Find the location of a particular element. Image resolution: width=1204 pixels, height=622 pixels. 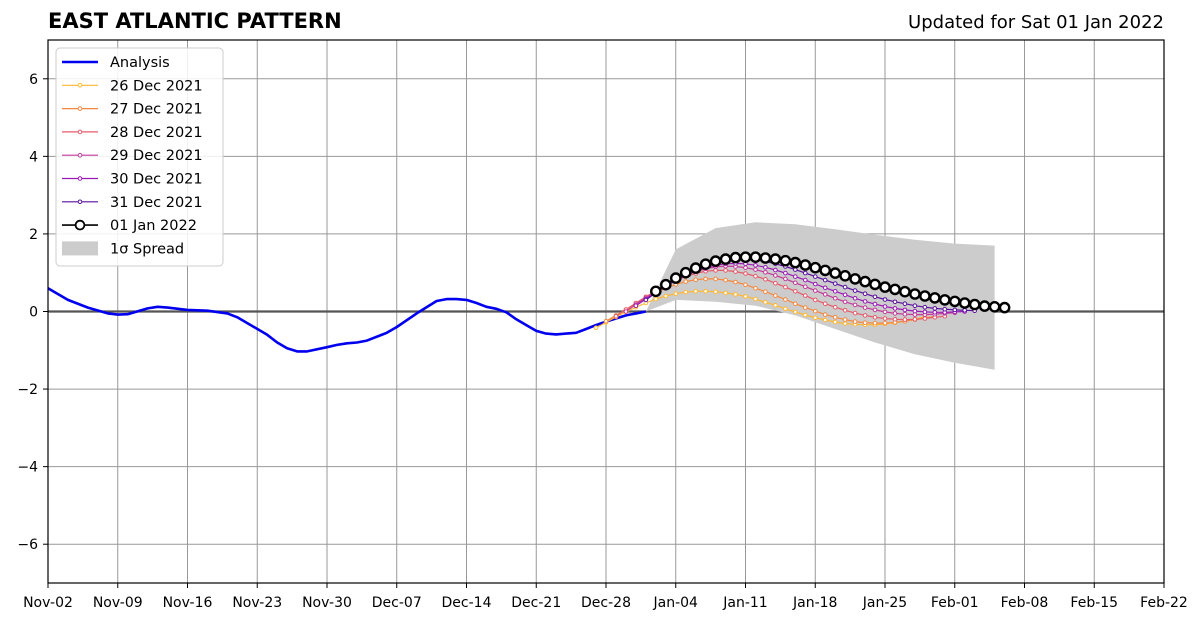

legend-label: 1σ Spread is located at coordinates (147, 249).